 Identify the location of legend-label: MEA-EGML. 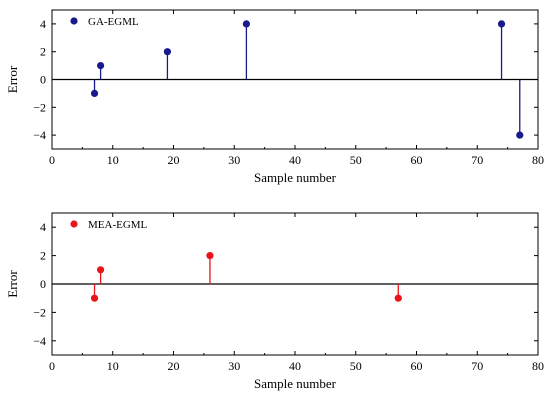
(118, 225).